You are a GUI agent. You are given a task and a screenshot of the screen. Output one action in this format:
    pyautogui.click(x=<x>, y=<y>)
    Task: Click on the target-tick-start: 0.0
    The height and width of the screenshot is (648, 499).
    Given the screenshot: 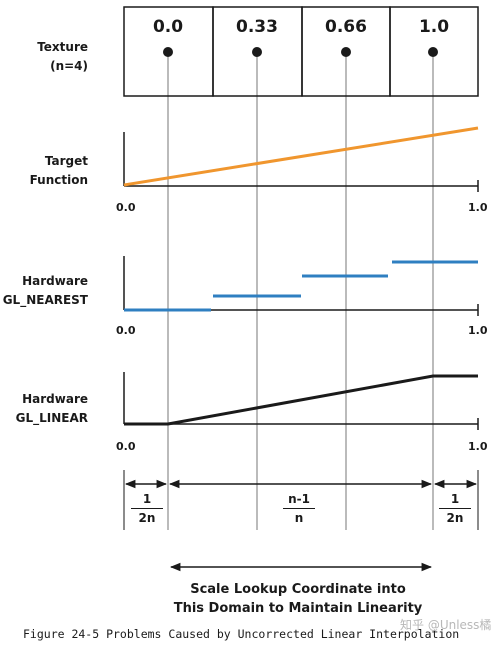 What is the action you would take?
    pyautogui.click(x=126, y=207)
    